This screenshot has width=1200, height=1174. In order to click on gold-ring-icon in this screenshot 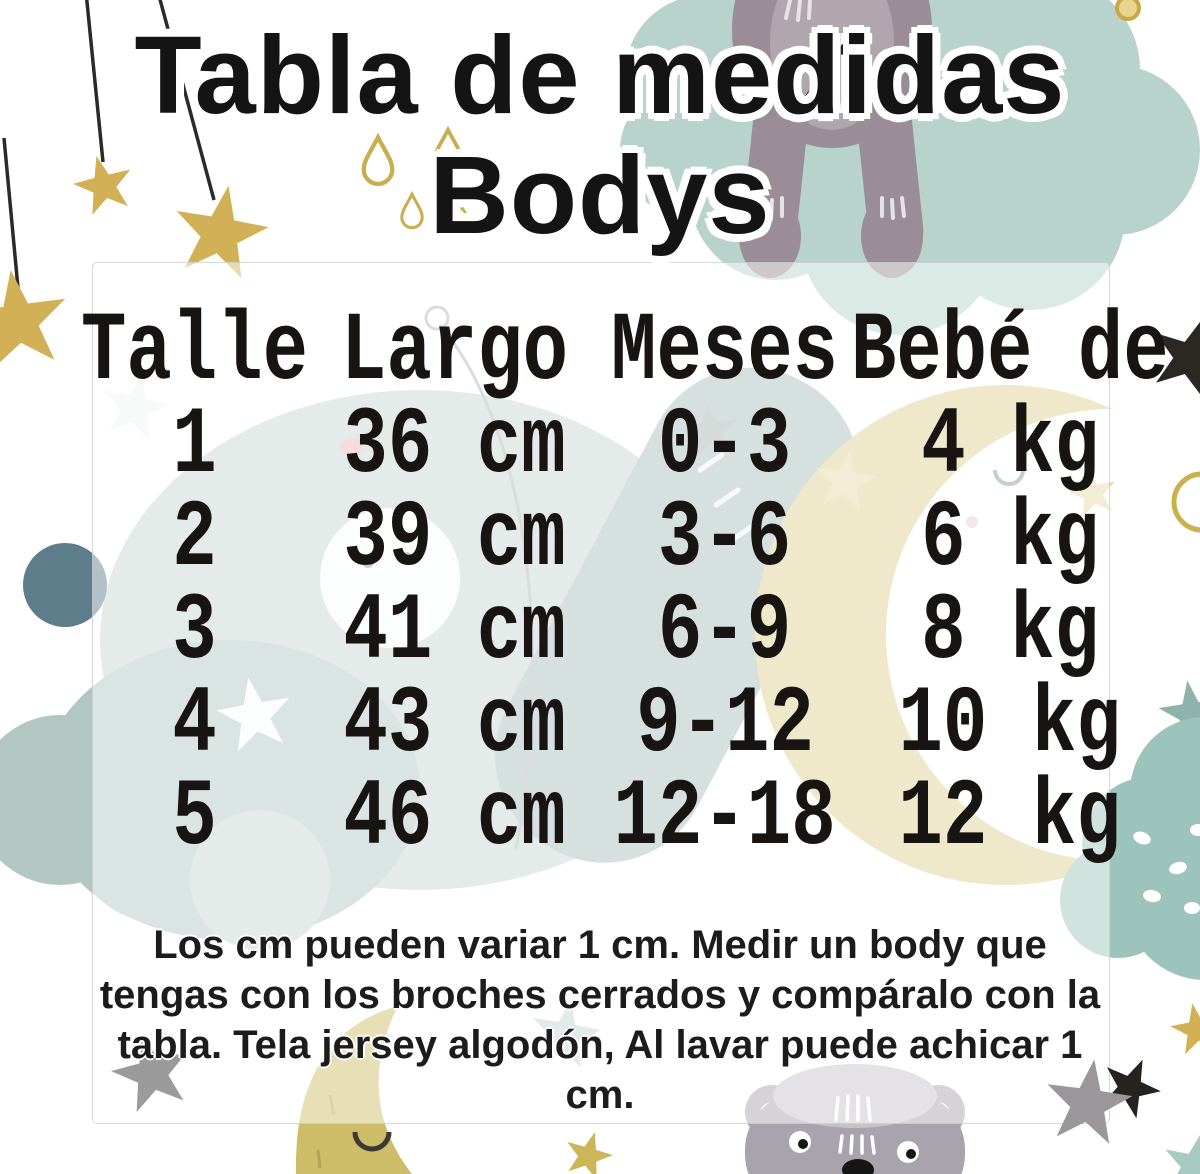, I will do `click(1185, 502)`.